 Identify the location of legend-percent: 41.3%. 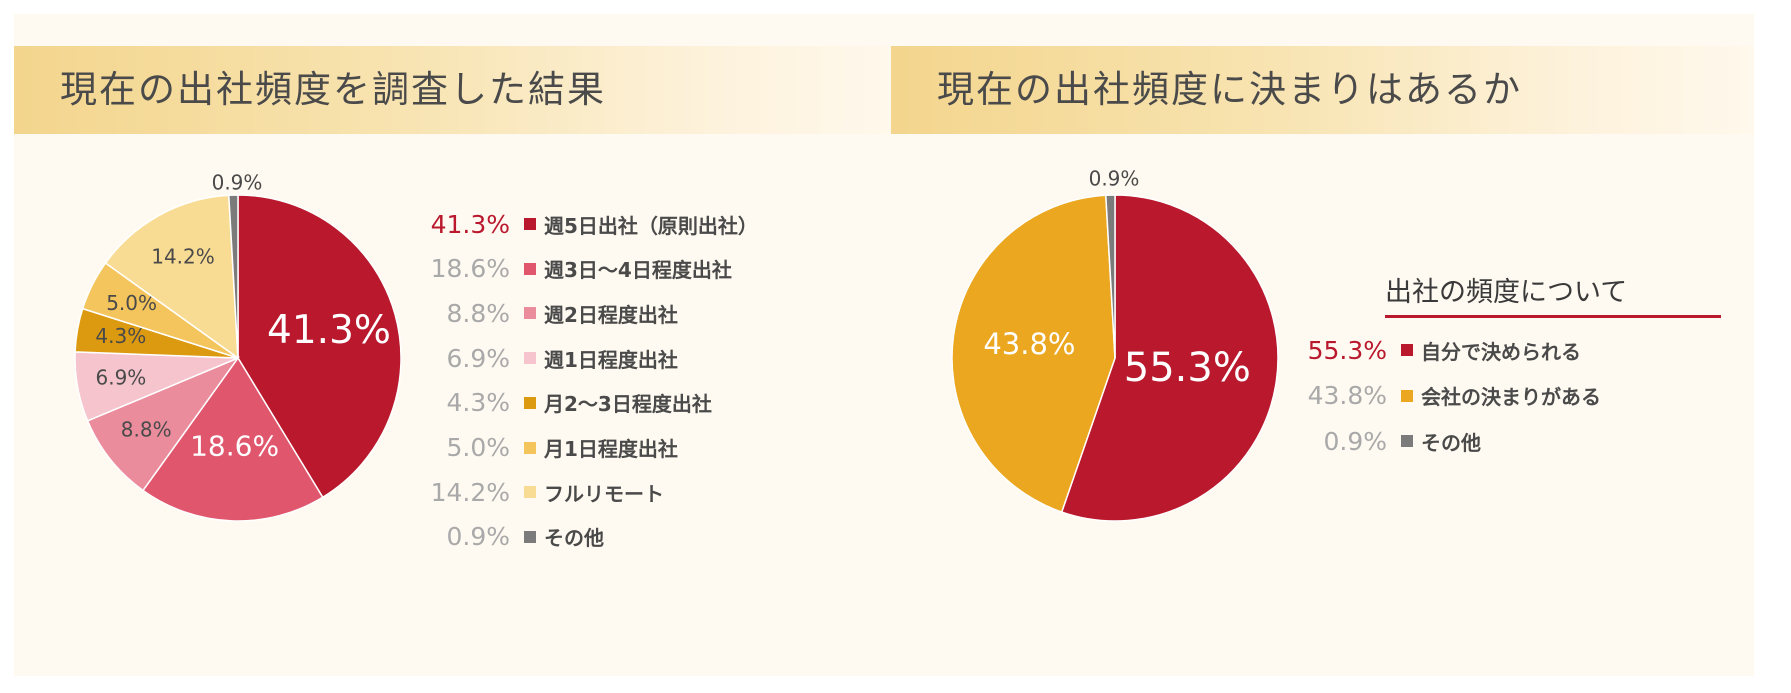
(470, 224).